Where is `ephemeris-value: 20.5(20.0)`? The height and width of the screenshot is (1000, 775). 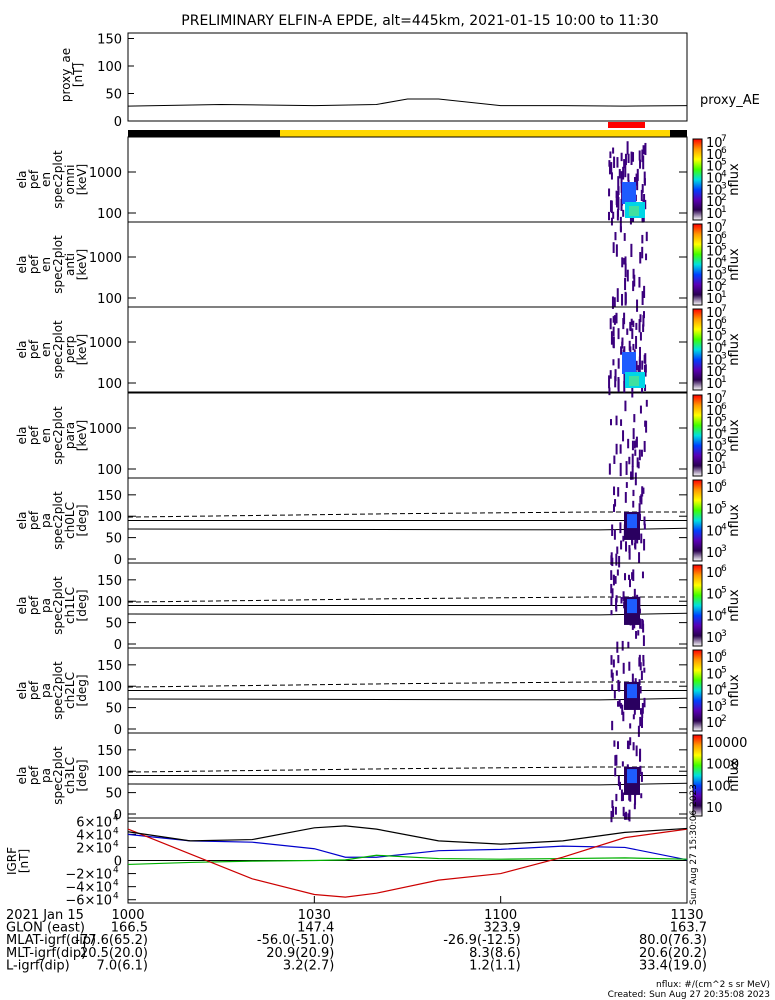
ephemeris-value: 20.5(20.0) is located at coordinates (114, 953).